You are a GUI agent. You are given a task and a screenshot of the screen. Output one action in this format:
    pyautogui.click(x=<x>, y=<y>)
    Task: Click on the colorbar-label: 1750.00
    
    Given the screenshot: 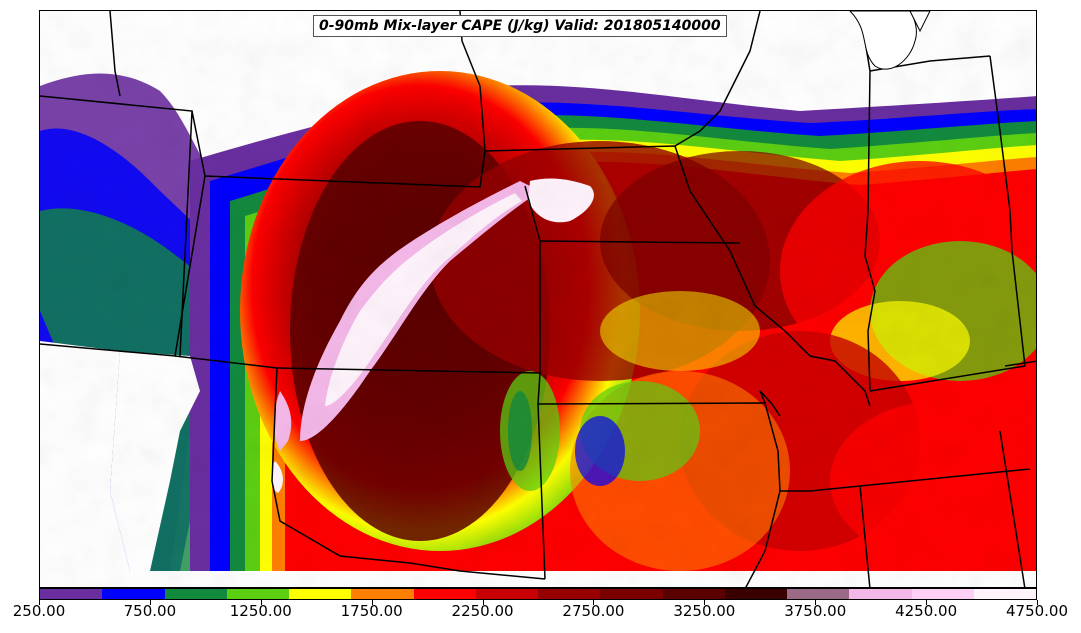 What is the action you would take?
    pyautogui.click(x=371, y=611)
    